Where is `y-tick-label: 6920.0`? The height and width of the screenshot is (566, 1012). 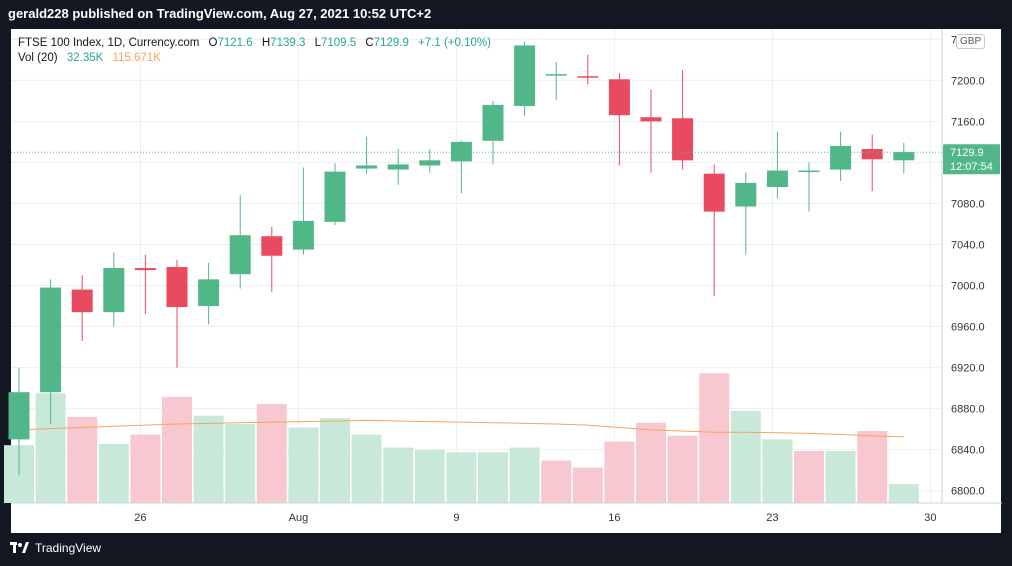
y-tick-label: 6920.0 is located at coordinates (968, 369).